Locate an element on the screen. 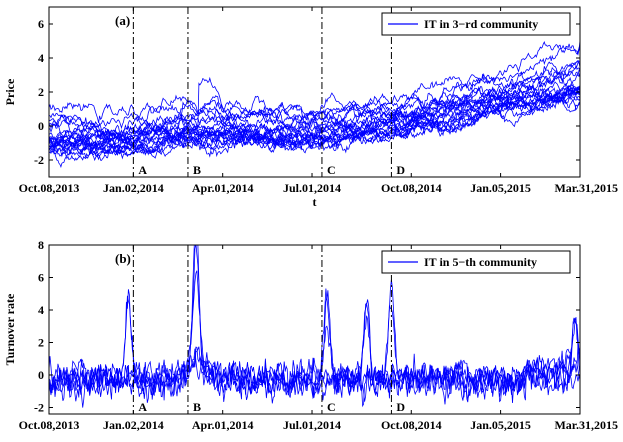  legend-label: IT in 3−rd community is located at coordinates (481, 24).